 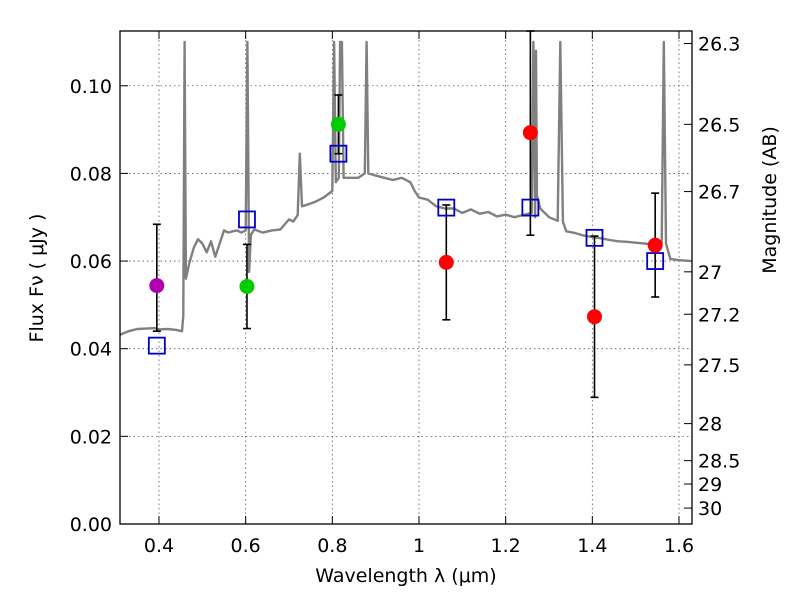 What do you see at coordinates (91, 525) in the screenshot?
I see `y-tick-label: 0.00` at bounding box center [91, 525].